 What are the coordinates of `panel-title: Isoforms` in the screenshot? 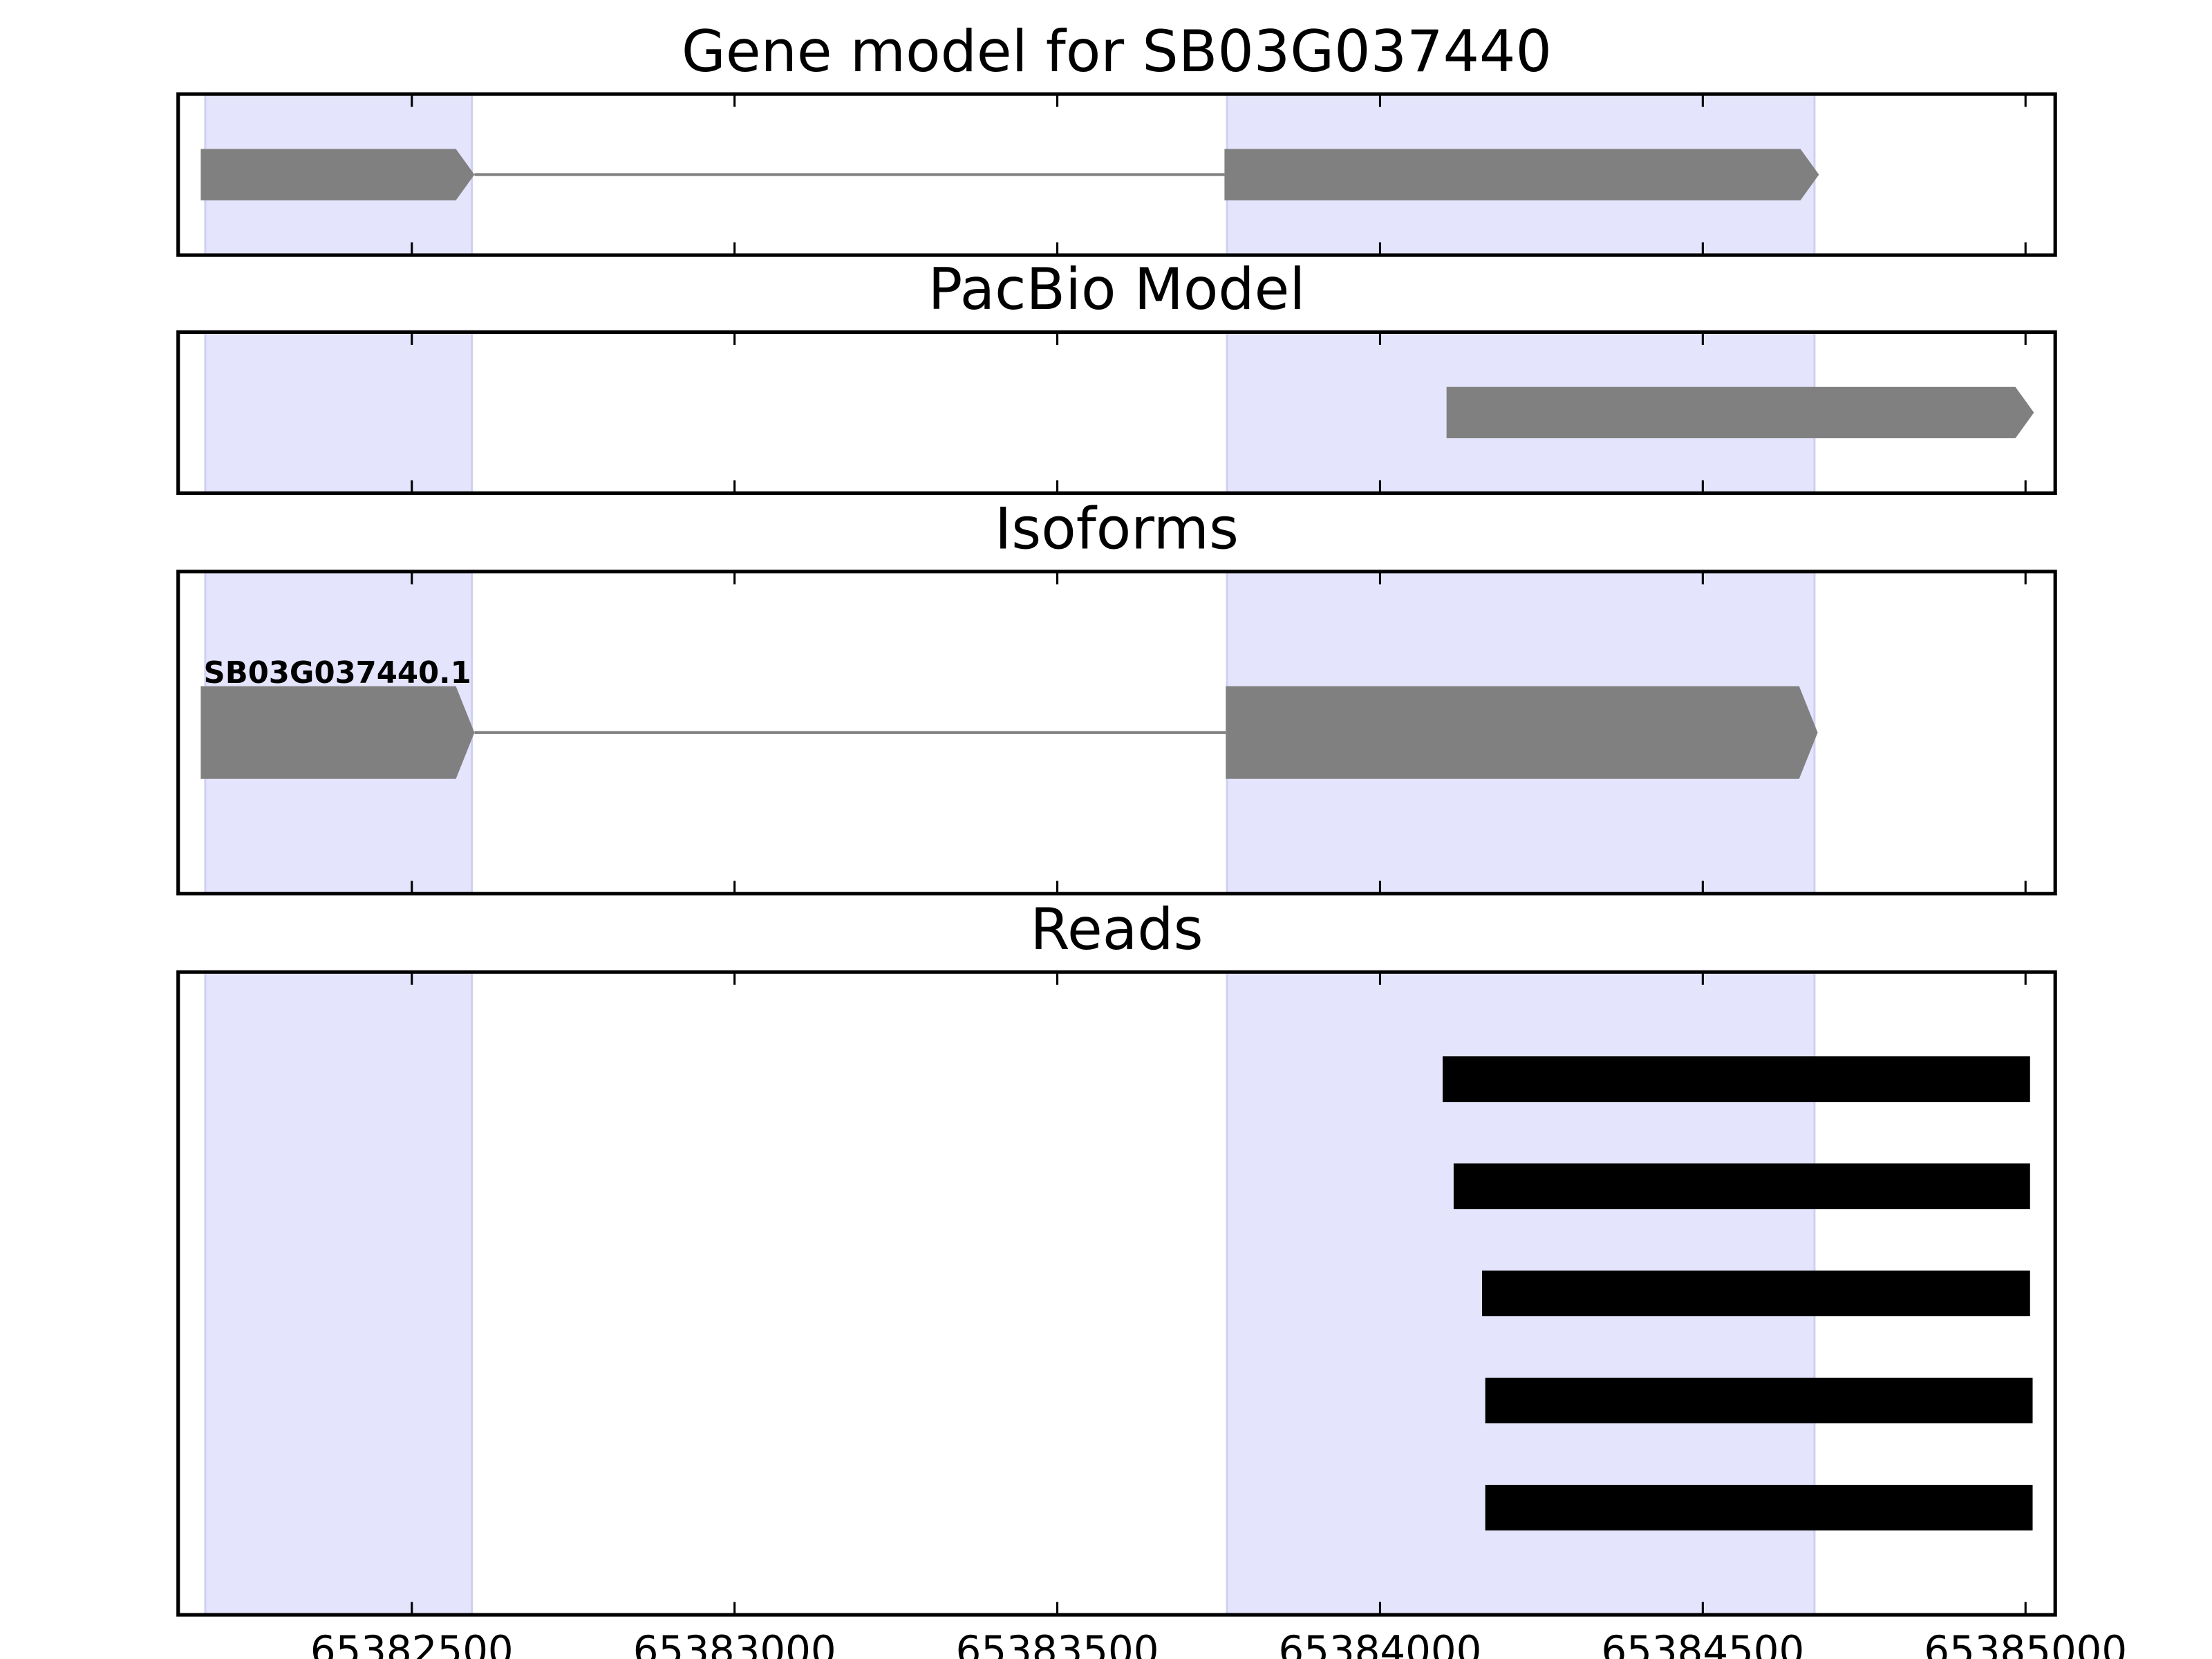 It's located at (1117, 529).